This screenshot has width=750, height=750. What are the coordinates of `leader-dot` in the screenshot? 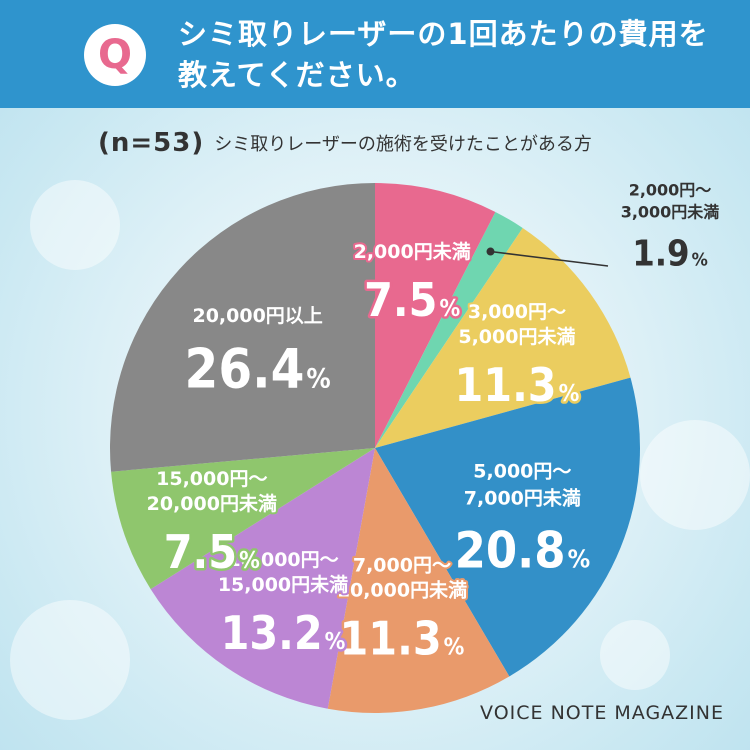 It's located at (490, 251).